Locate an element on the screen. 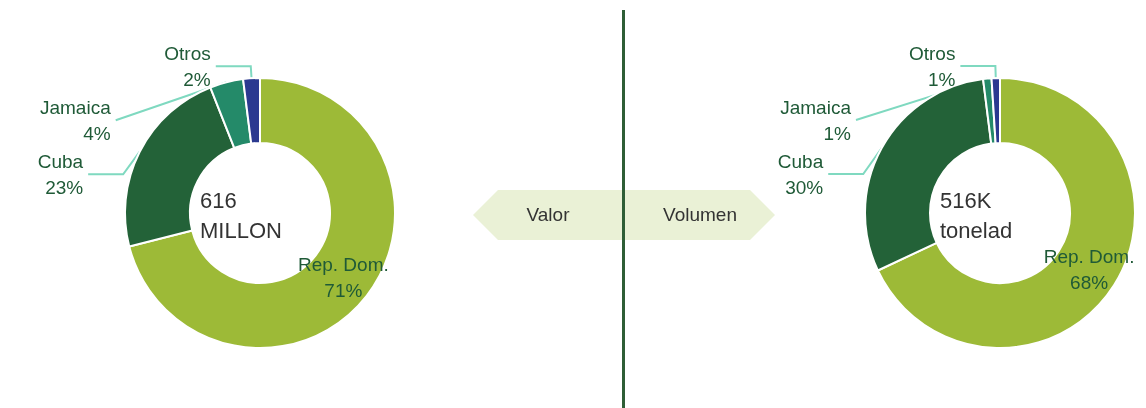 Image resolution: width=1146 pixels, height=408 pixels. data-label: 30% is located at coordinates (804, 187).